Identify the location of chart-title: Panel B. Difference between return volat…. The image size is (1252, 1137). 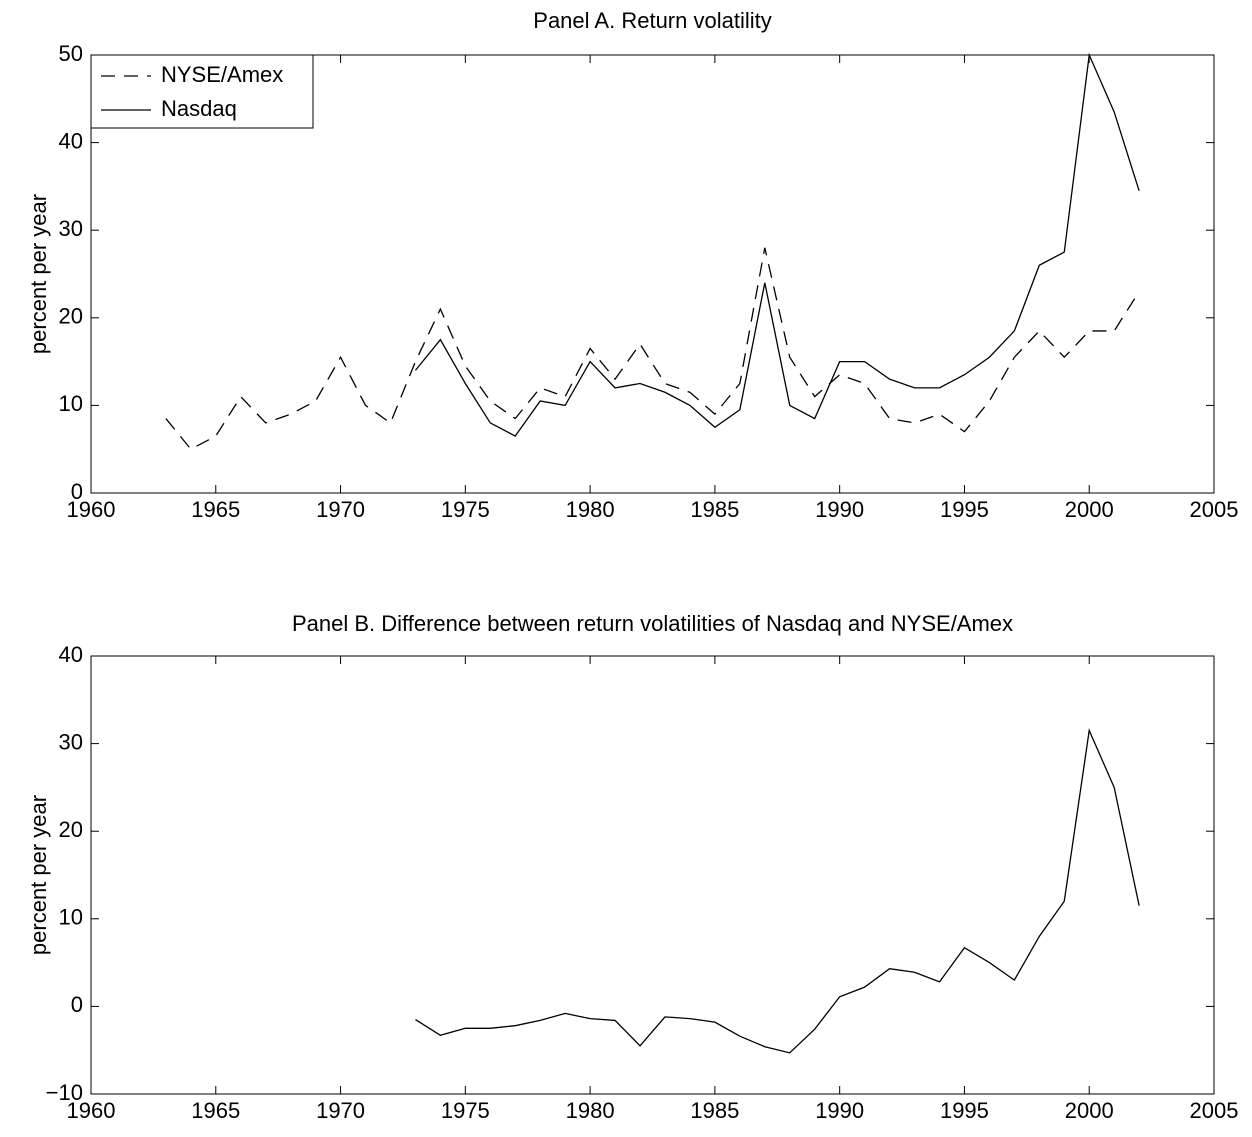
(652, 623).